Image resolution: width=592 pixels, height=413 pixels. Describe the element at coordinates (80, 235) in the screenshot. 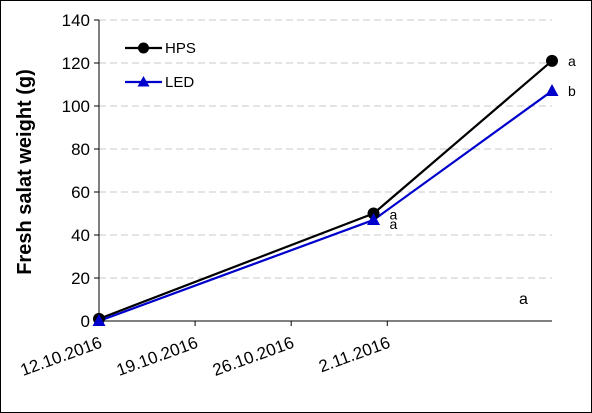

I see `y-tick-label: 40` at that location.